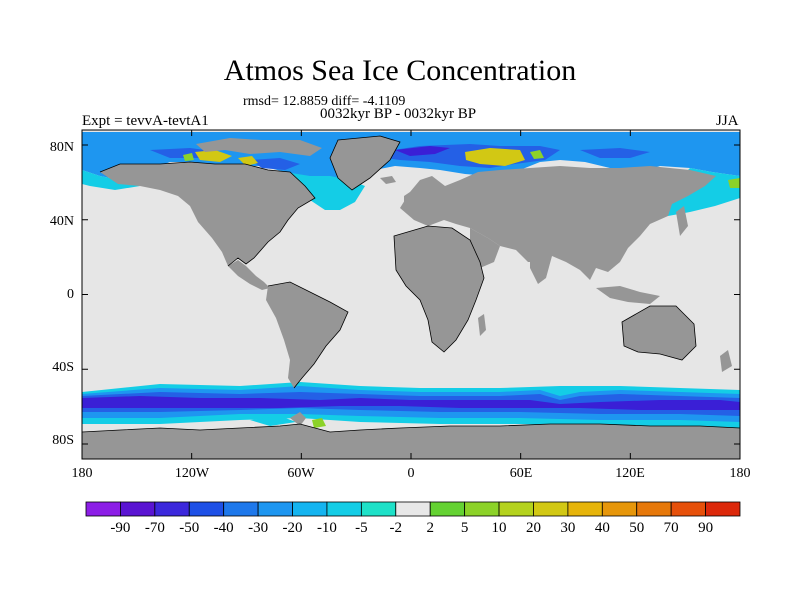  What do you see at coordinates (671, 528) in the screenshot?
I see `colorbar-label: 70` at bounding box center [671, 528].